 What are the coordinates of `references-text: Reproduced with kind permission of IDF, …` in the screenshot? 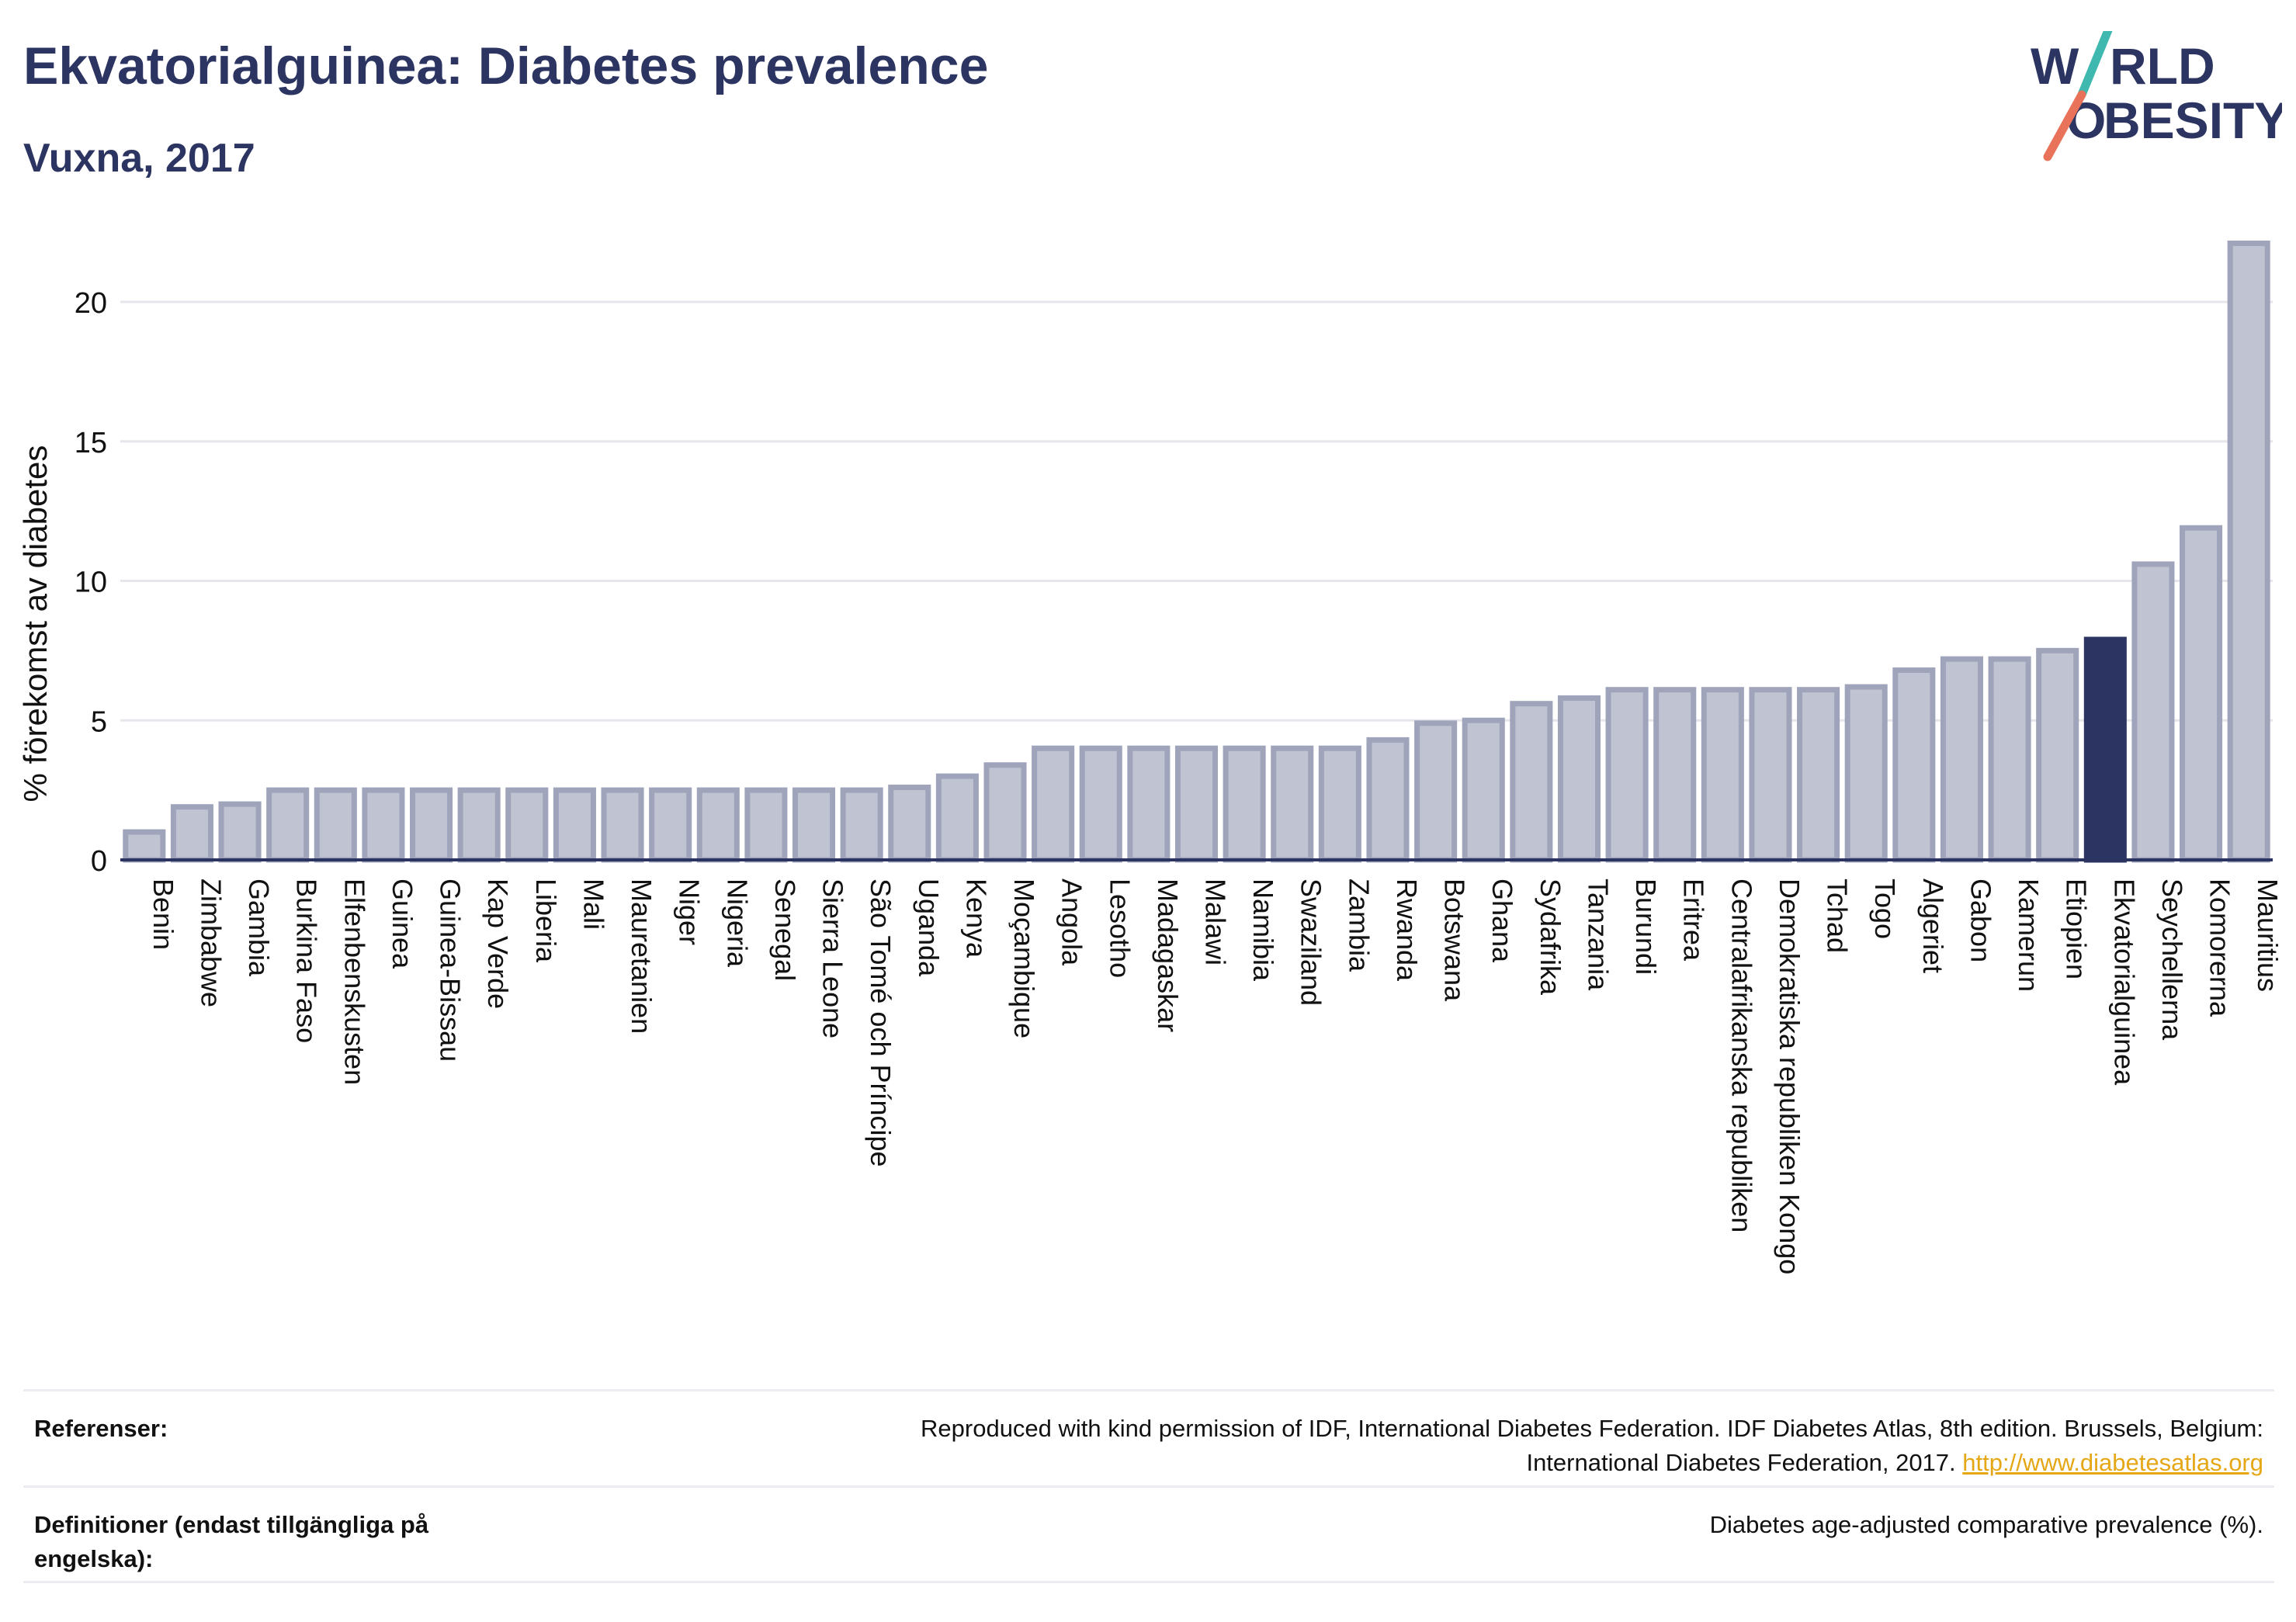 It's located at (1448, 1446).